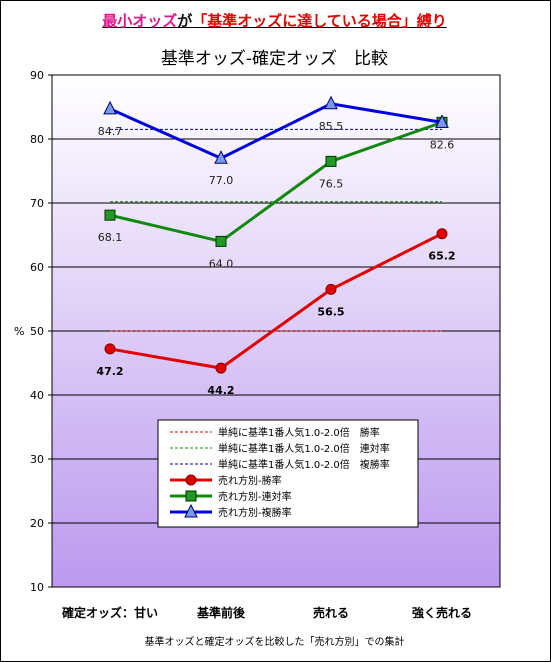 Image resolution: width=551 pixels, height=662 pixels. What do you see at coordinates (255, 512) in the screenshot?
I see `legend-entry-label: 売れ方別-複勝率` at bounding box center [255, 512].